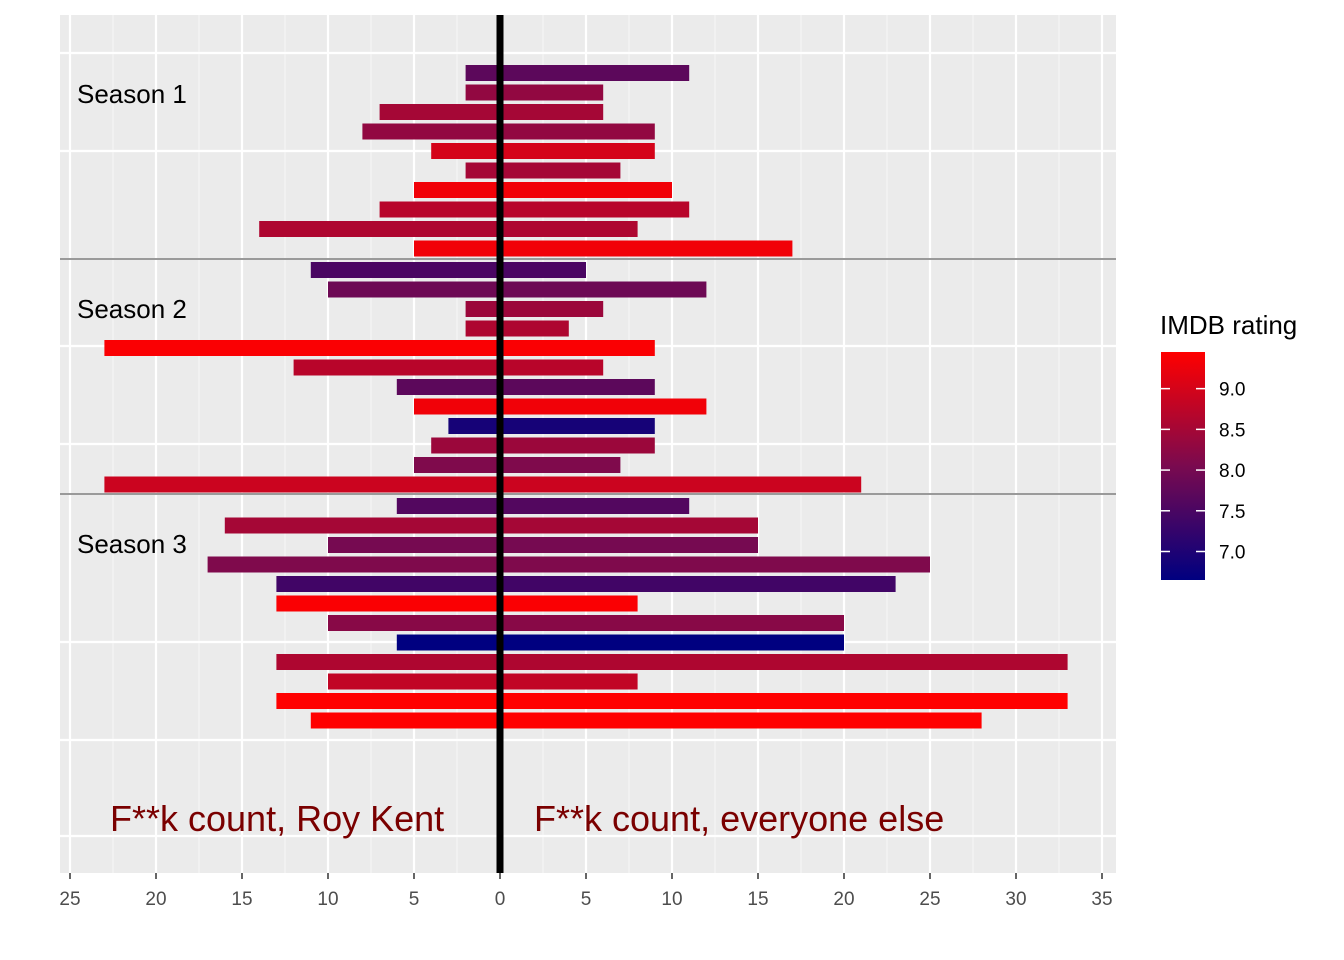 The image size is (1344, 960). What do you see at coordinates (277, 818) in the screenshot?
I see `roy-kent-count-label: F**k count, Roy Kent` at bounding box center [277, 818].